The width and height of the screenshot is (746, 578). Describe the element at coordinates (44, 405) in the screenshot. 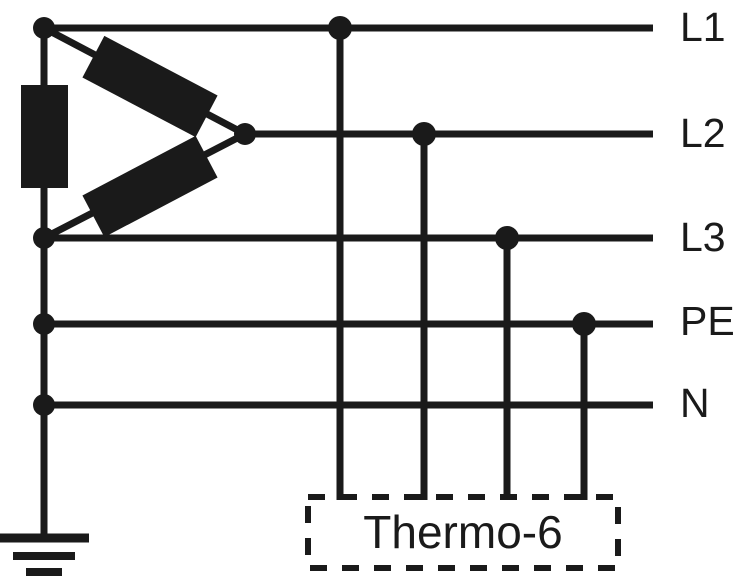

I see `junction-dot-n-left` at that location.